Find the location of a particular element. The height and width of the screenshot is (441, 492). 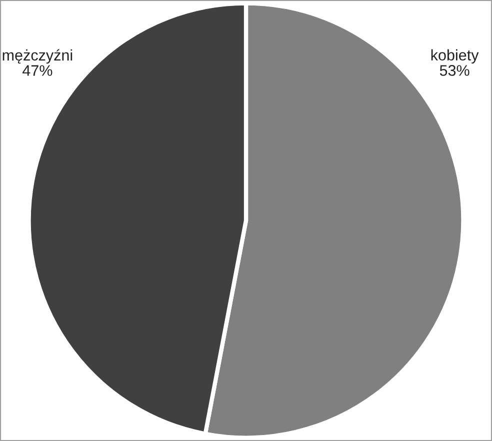

data-label: 47% is located at coordinates (37, 70).